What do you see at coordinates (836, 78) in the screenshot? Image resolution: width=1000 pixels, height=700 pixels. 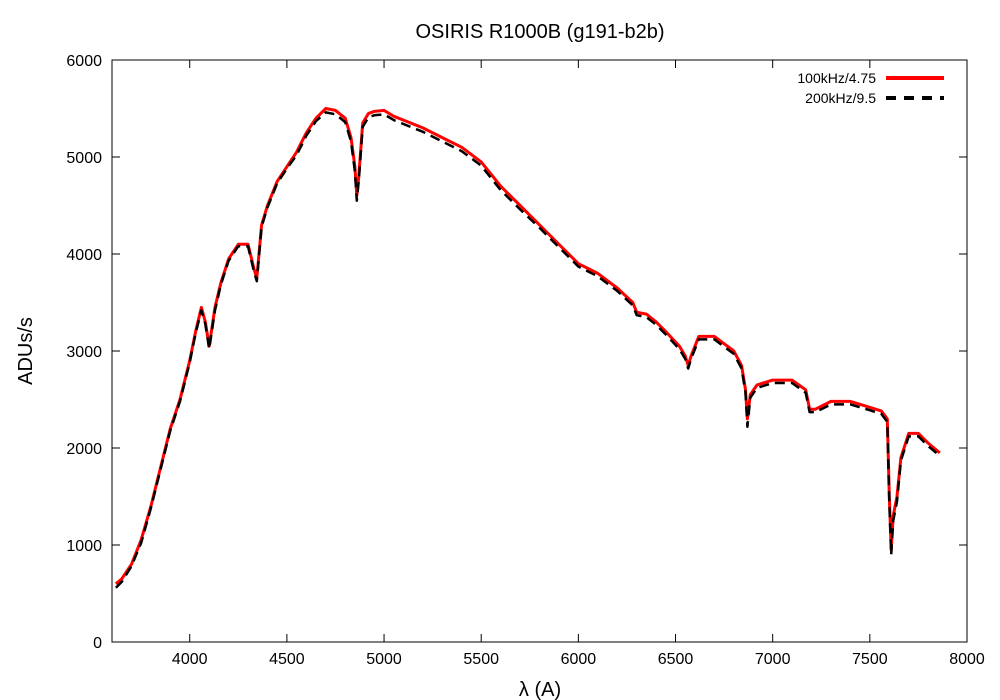 I see `legend-label-1: 100kHz/4.75` at bounding box center [836, 78].